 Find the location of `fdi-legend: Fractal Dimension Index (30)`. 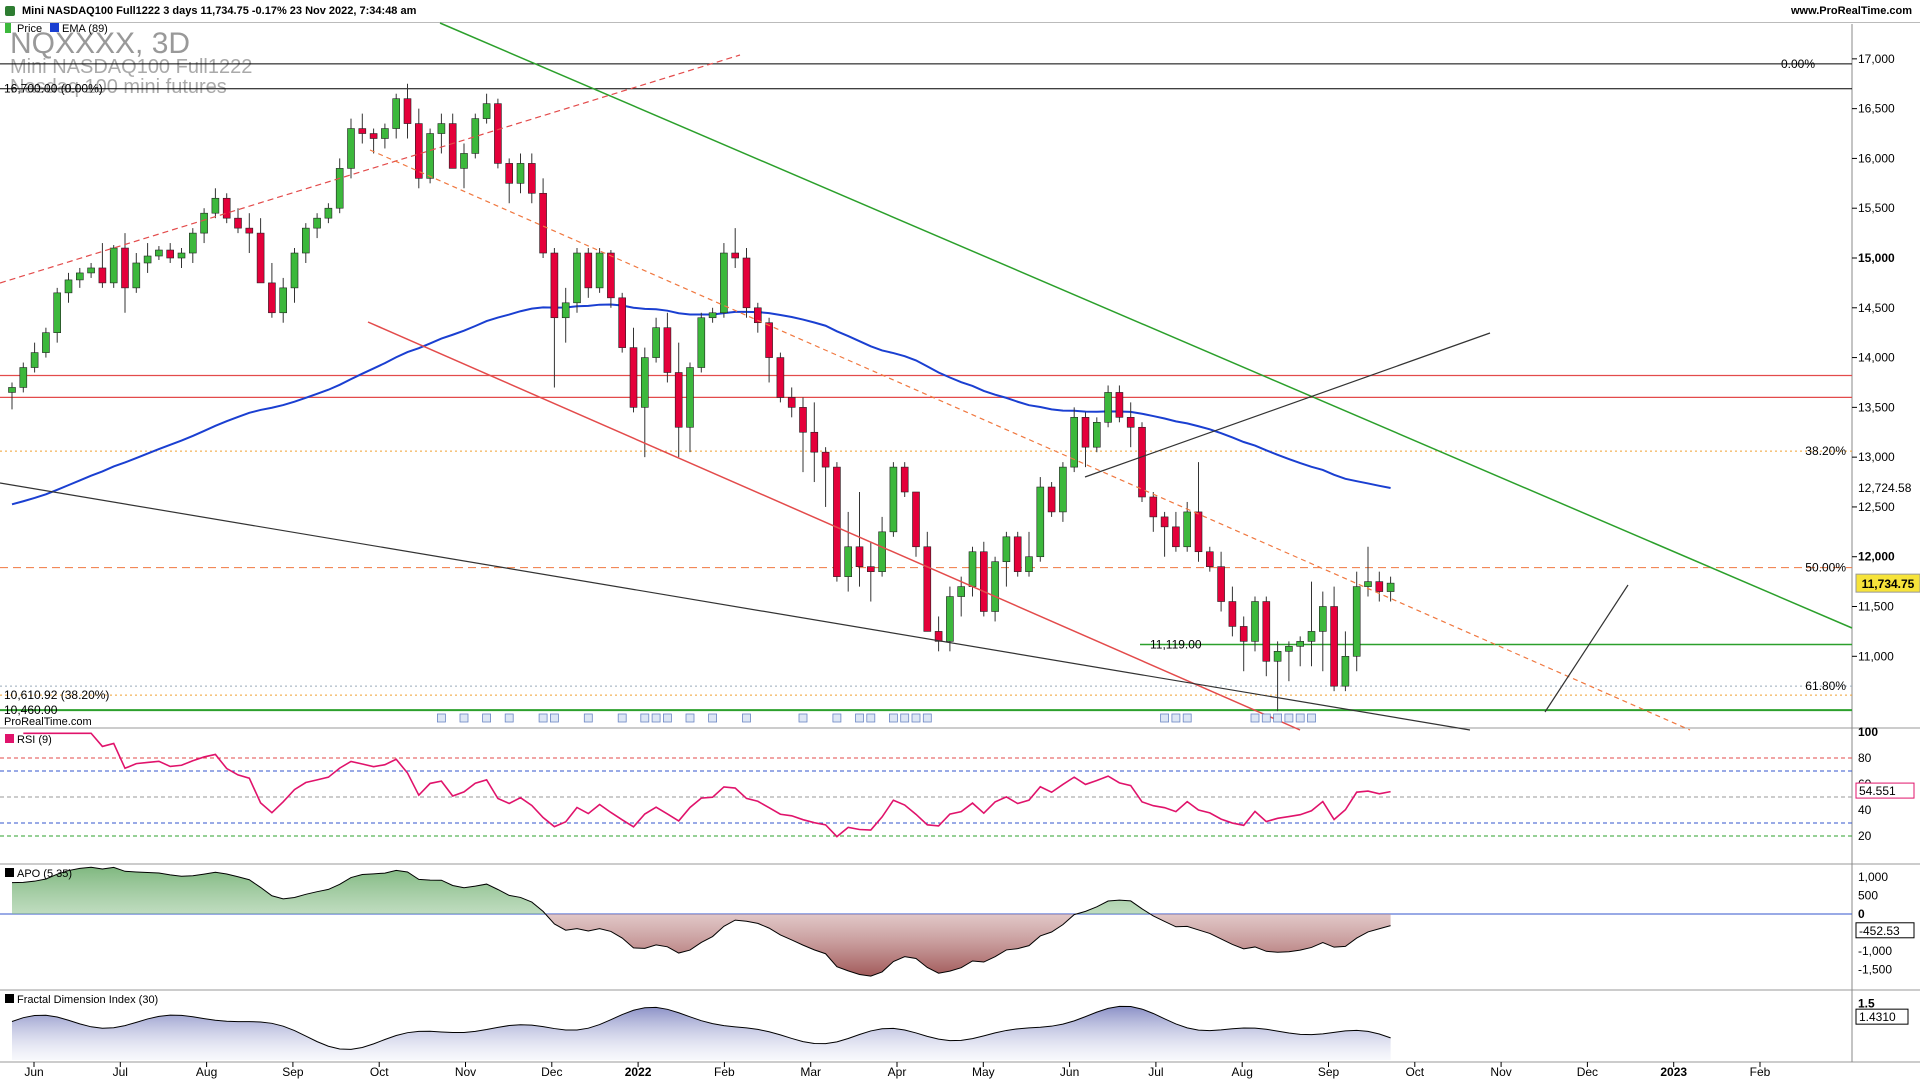

fdi-legend: Fractal Dimension Index (30) is located at coordinates (87, 1000).